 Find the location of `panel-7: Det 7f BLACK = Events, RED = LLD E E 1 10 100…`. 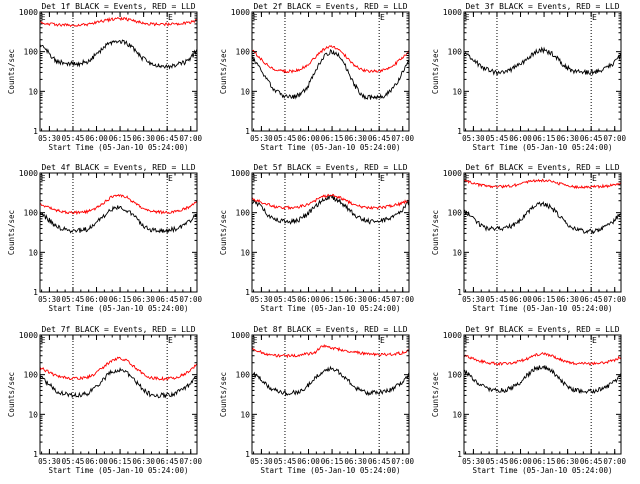

panel-7: Det 7f BLACK = Events, RED = LLD E E 1 10 100… is located at coordinates (104, 400).